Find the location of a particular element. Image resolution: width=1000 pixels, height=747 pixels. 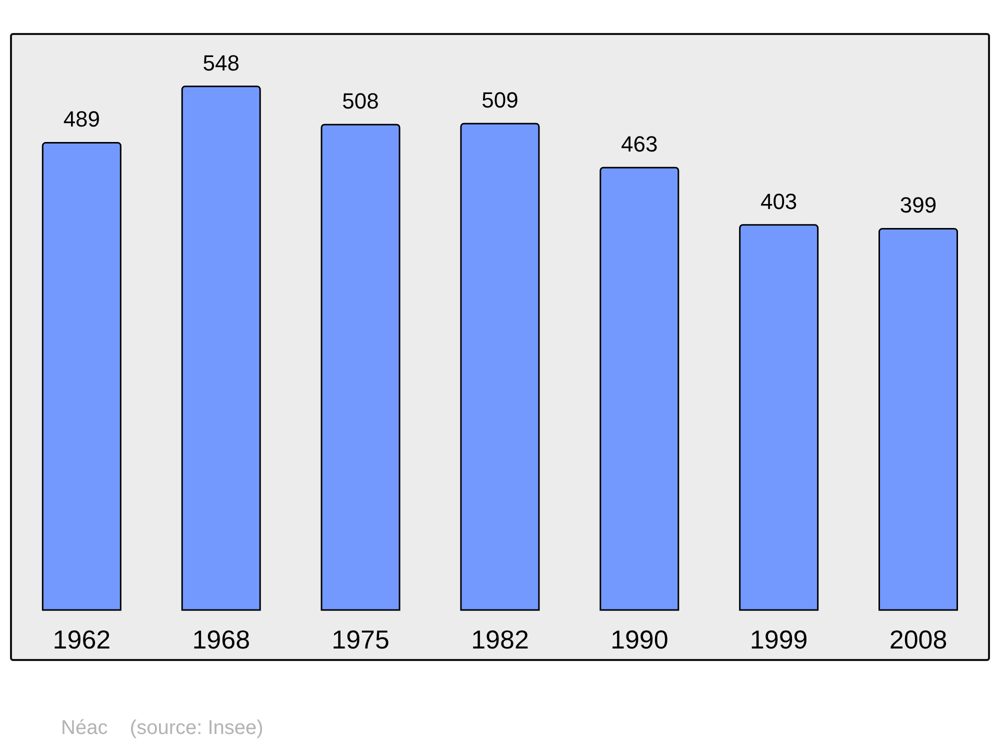

data-label: 509 is located at coordinates (500, 100).